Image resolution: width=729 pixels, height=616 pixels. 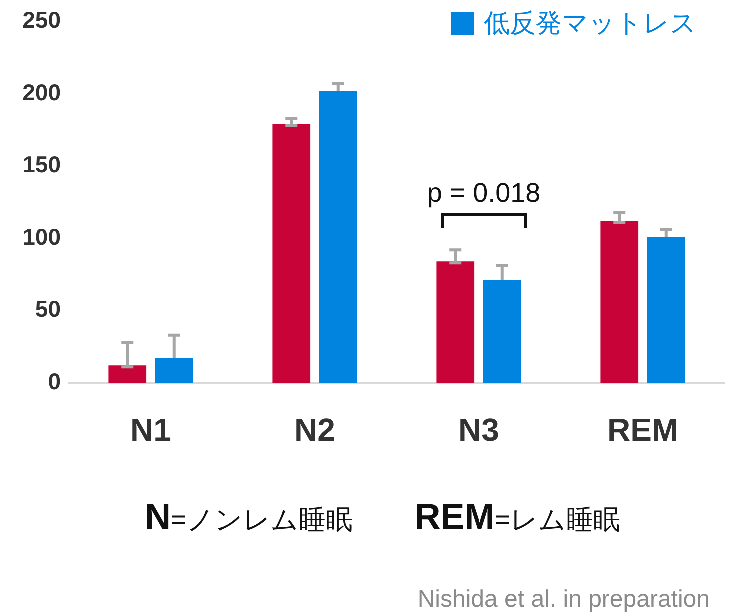 I want to click on y-tick-label: 250, so click(x=41, y=20).